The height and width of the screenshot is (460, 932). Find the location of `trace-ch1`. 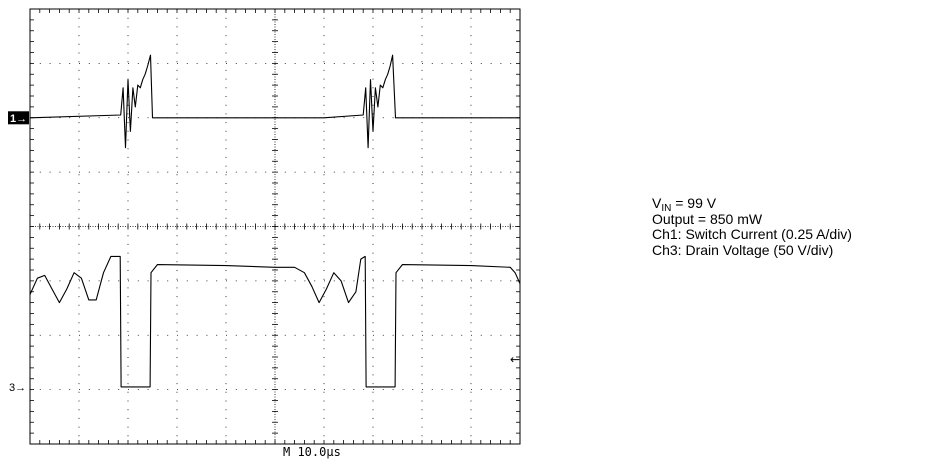

trace-ch1 is located at coordinates (274, 101).